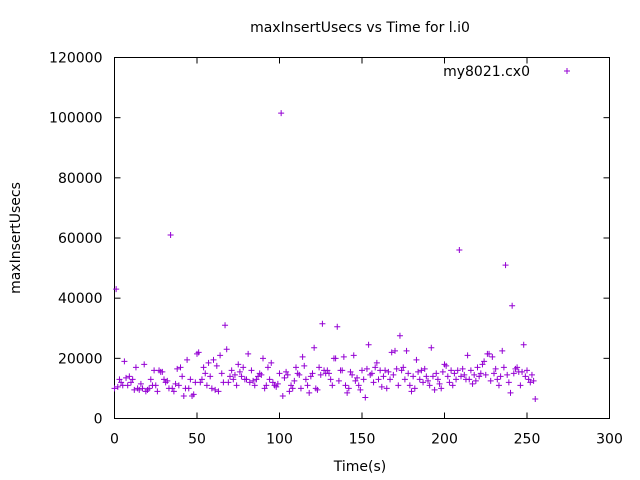  What do you see at coordinates (80, 179) in the screenshot?
I see `y-tick-label: 80000` at bounding box center [80, 179].